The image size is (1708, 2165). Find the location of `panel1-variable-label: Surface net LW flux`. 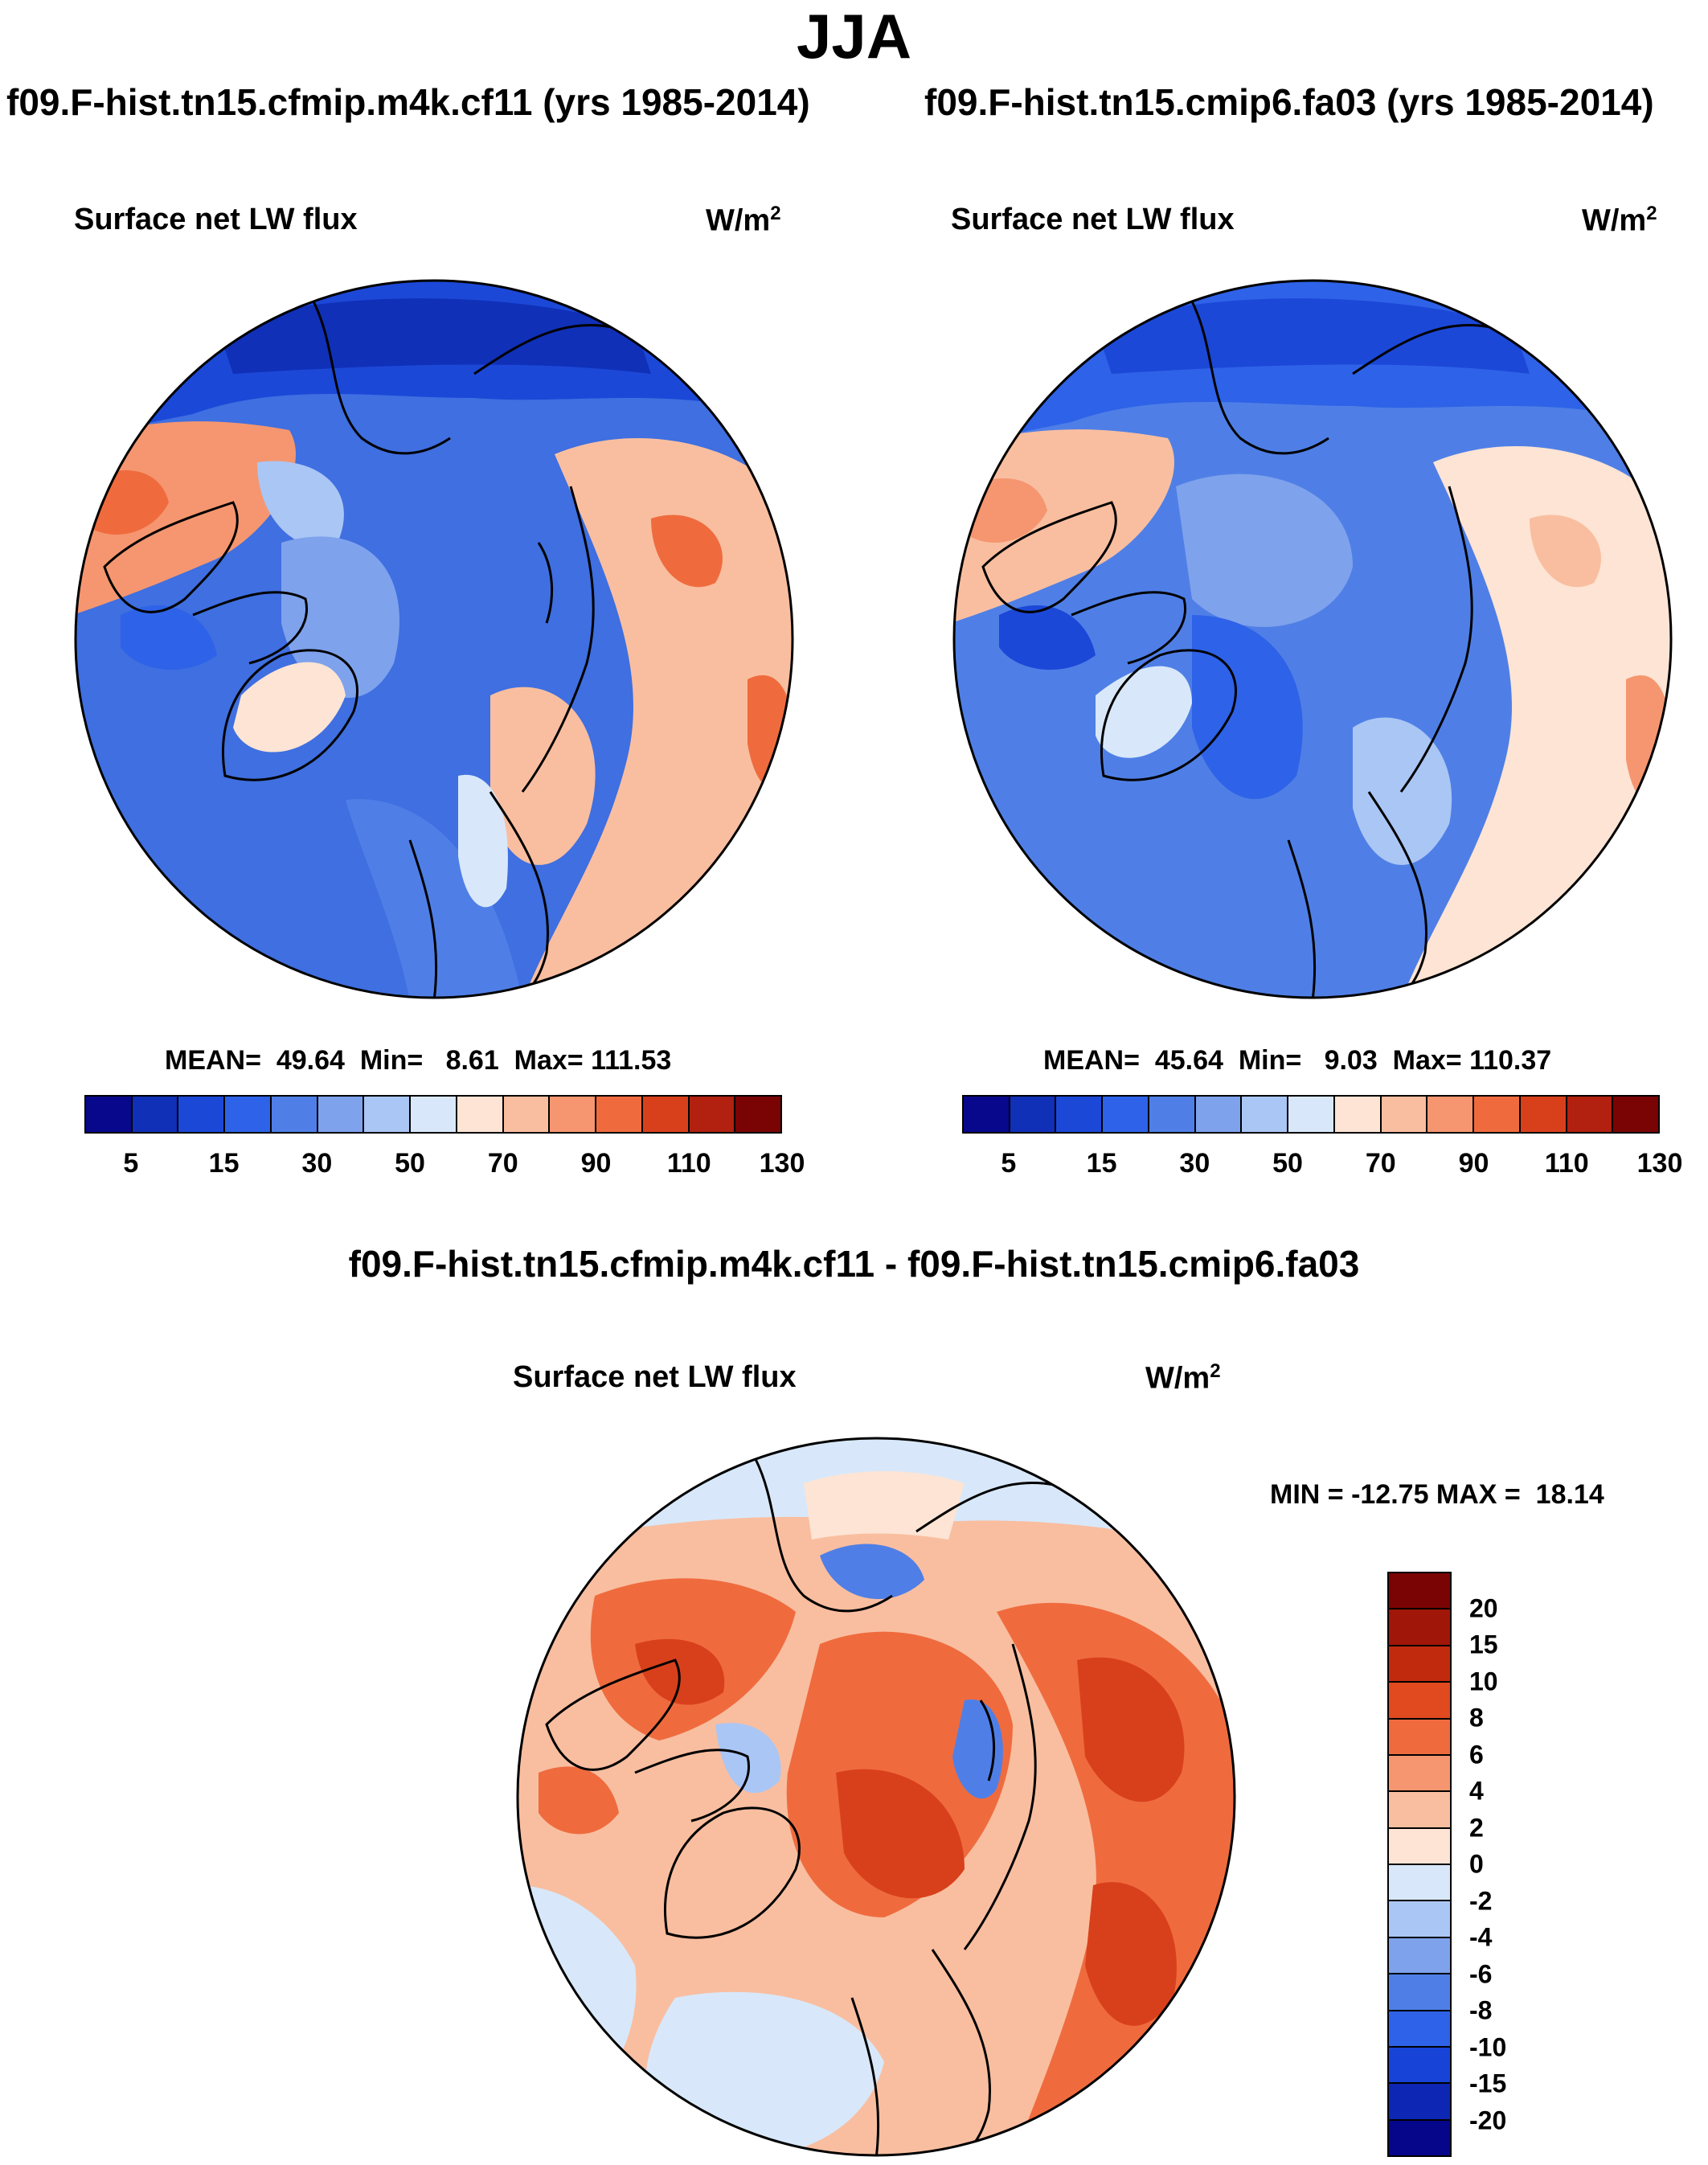

panel1-variable-label: Surface net LW flux is located at coordinates (216, 219).